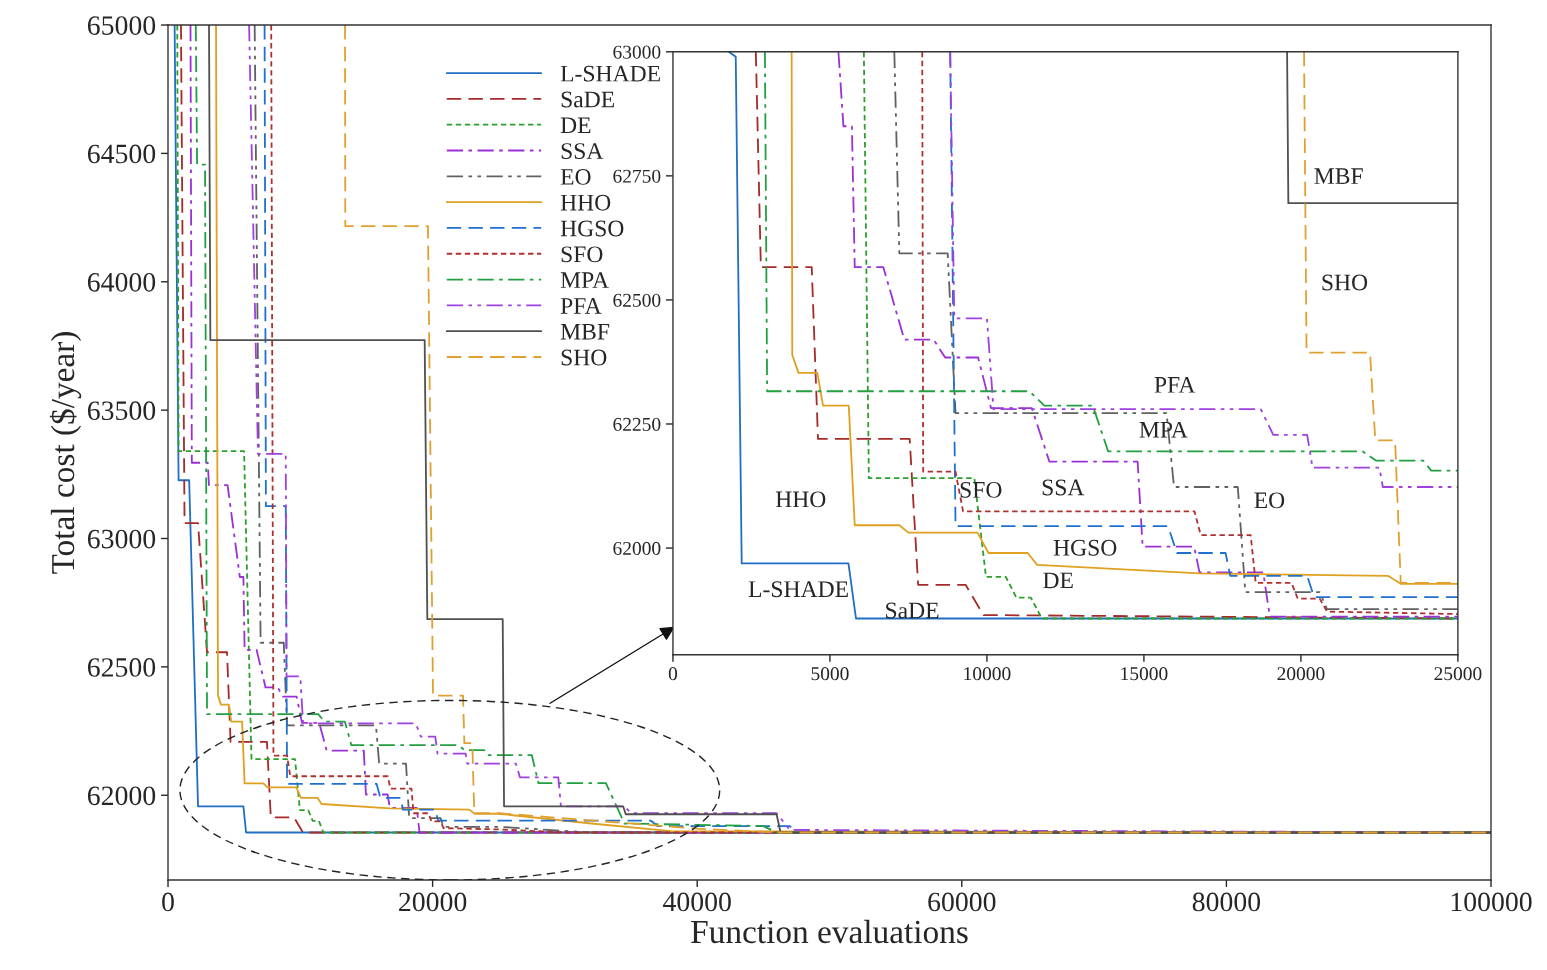 The image size is (1547, 970). Describe the element at coordinates (1144, 674) in the screenshot. I see `x-tick-label: 15000` at that location.